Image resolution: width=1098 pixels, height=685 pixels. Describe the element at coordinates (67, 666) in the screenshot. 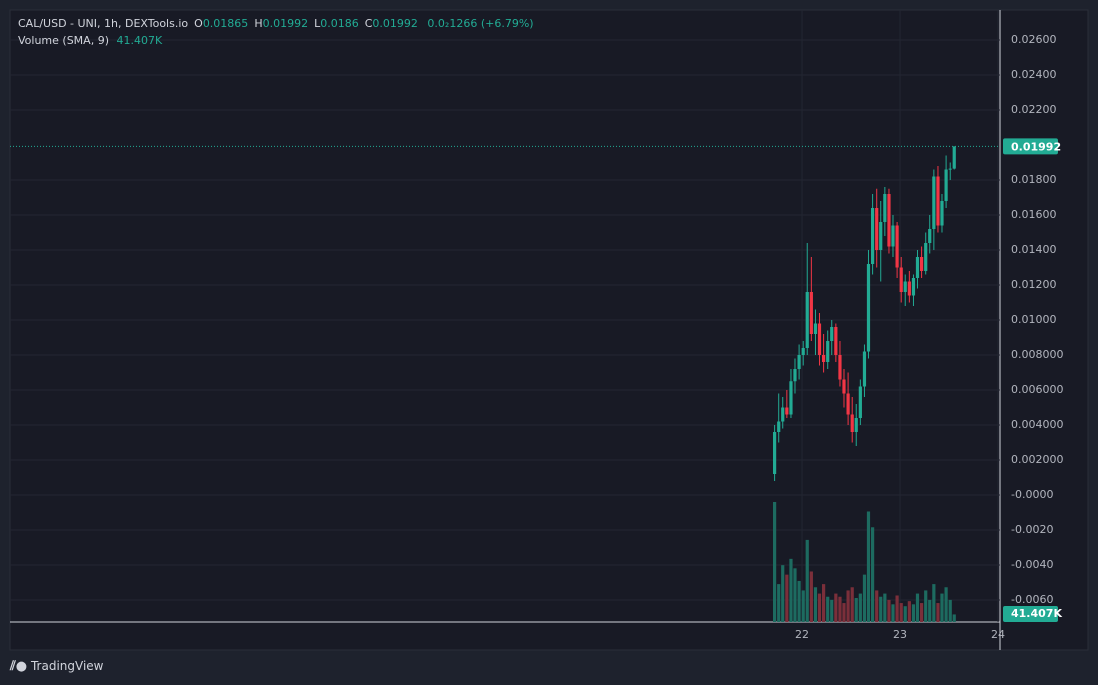

I see `brand-name: TradingView` at that location.